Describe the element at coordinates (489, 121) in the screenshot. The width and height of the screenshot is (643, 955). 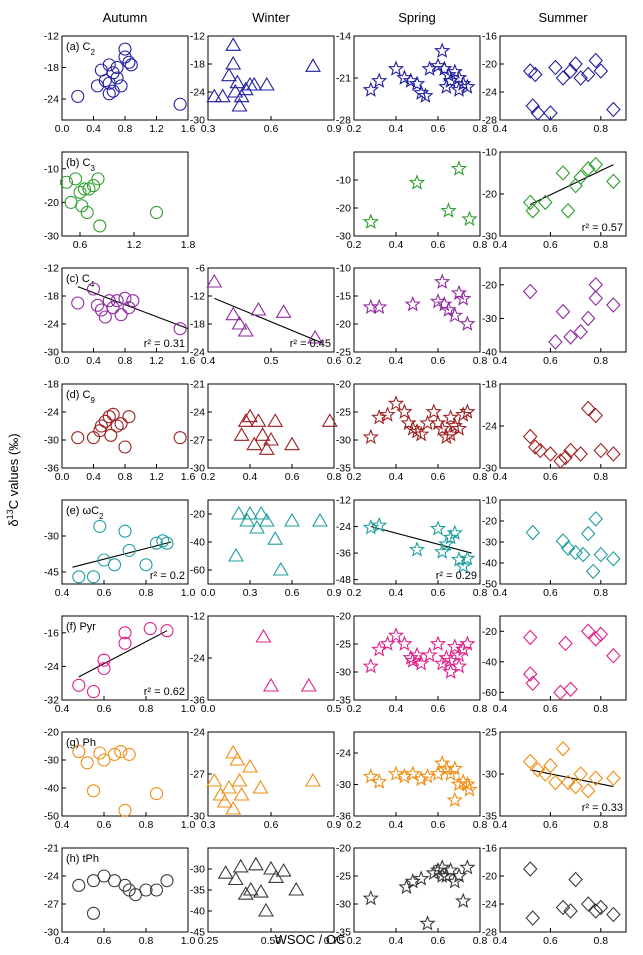
I see `y-tick-label: -28` at that location.